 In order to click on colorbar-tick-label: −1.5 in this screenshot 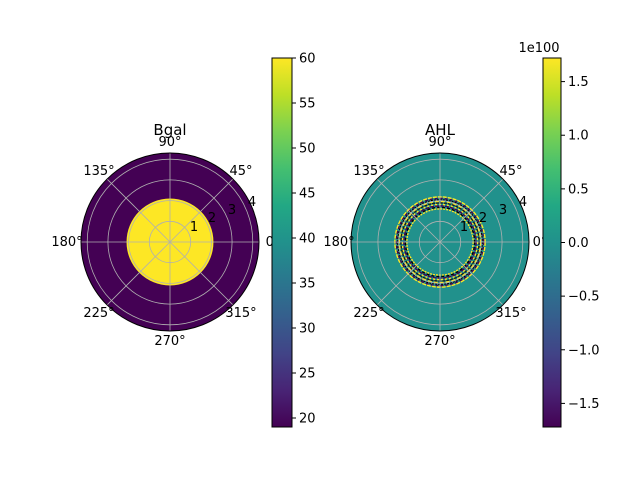, I will do `click(584, 404)`.